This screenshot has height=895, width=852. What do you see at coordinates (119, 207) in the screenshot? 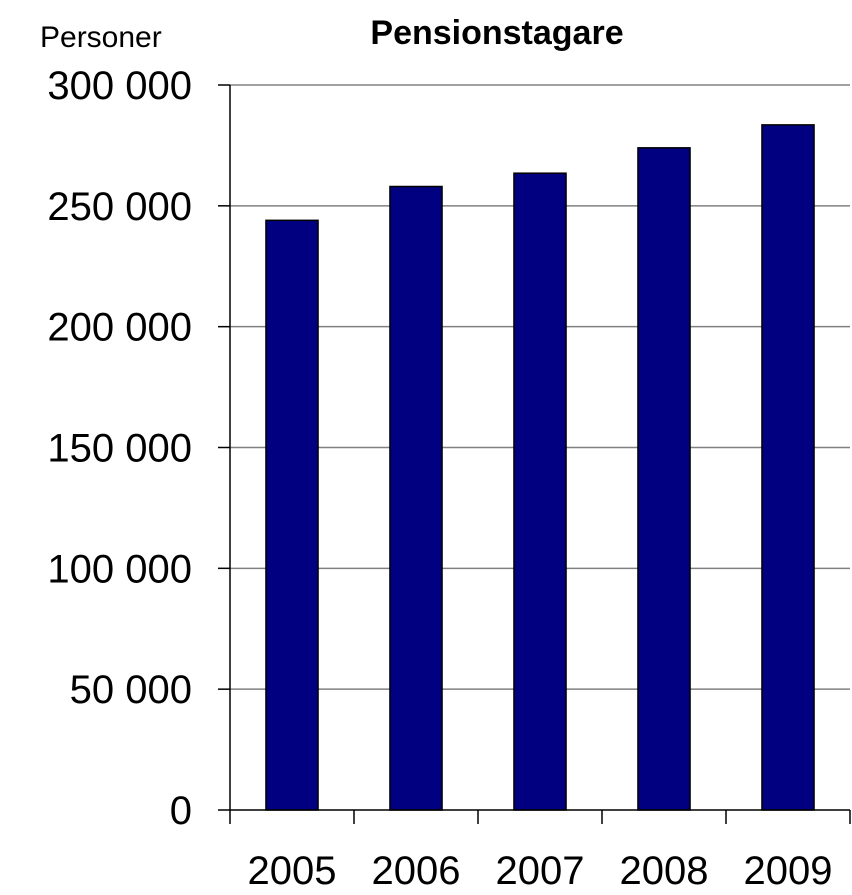
I see `y-tick-label: 250 000` at bounding box center [119, 207].